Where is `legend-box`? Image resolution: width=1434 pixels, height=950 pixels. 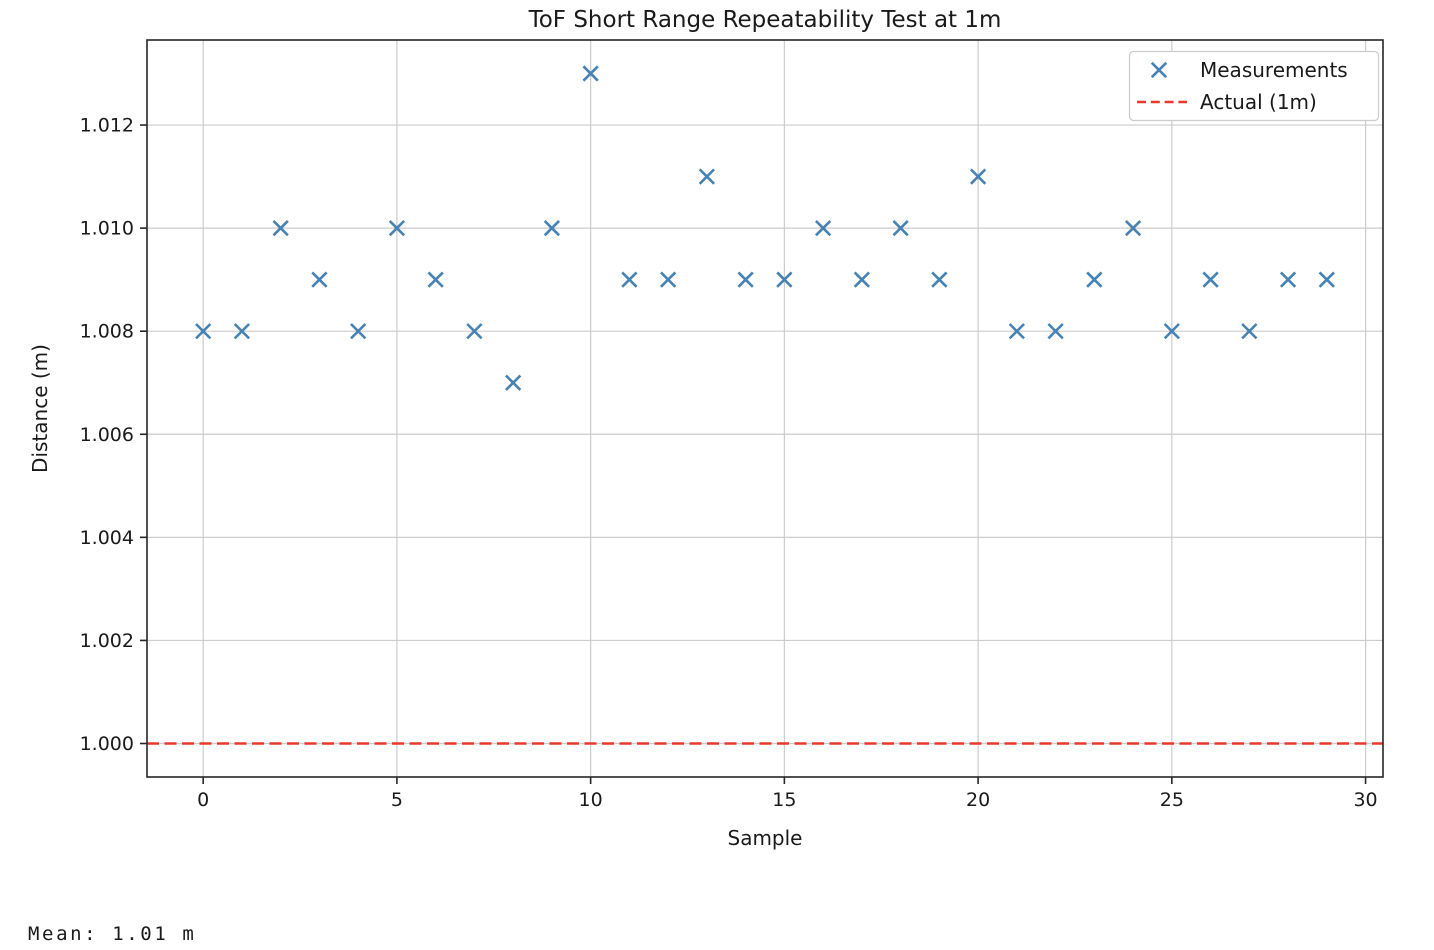
legend-box is located at coordinates (1254, 86).